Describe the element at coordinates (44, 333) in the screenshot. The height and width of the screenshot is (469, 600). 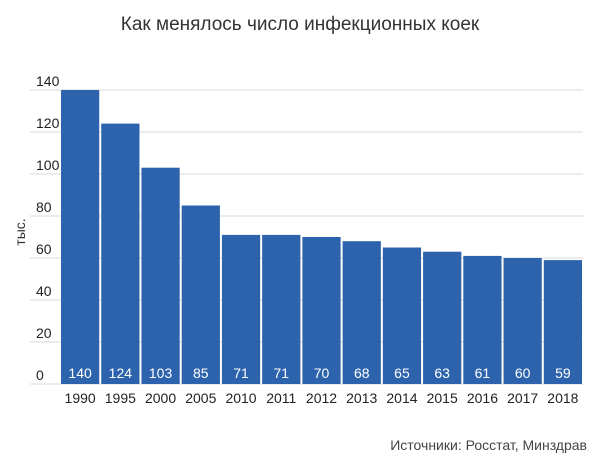
I see `y-tick-label: 20` at that location.